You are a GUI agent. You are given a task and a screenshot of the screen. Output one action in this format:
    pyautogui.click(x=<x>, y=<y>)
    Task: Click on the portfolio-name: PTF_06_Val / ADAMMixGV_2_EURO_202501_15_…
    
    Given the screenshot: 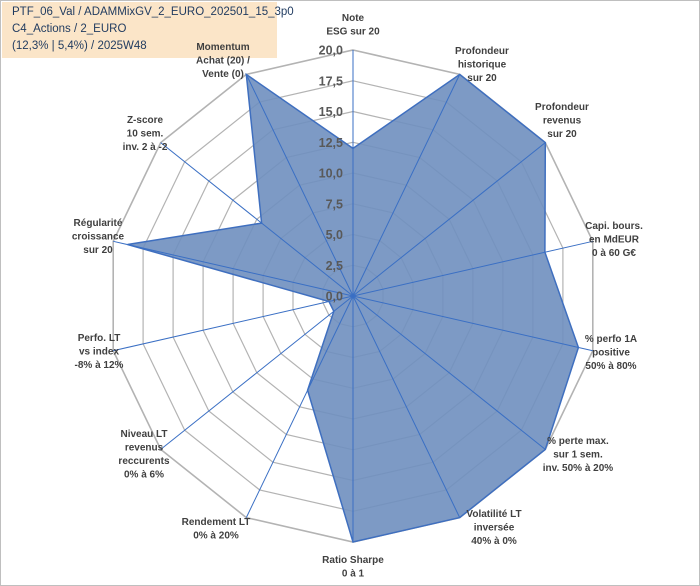 What is the action you would take?
    pyautogui.click(x=153, y=12)
    